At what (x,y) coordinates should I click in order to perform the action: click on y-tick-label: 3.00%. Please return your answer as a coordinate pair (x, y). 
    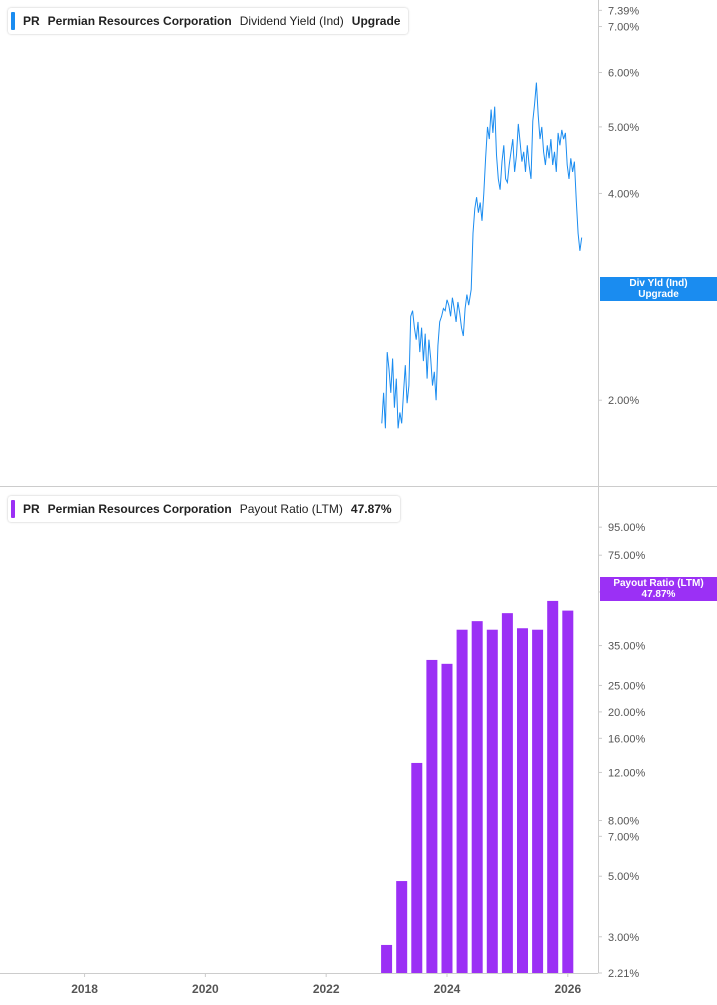
    Looking at the image, I should click on (623, 938).